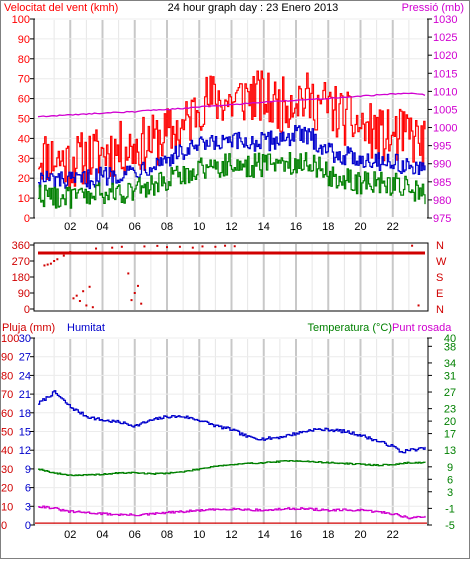 The width and height of the screenshot is (470, 564). What do you see at coordinates (232, 180) in the screenshot?
I see `wind-minimum-line` at bounding box center [232, 180].